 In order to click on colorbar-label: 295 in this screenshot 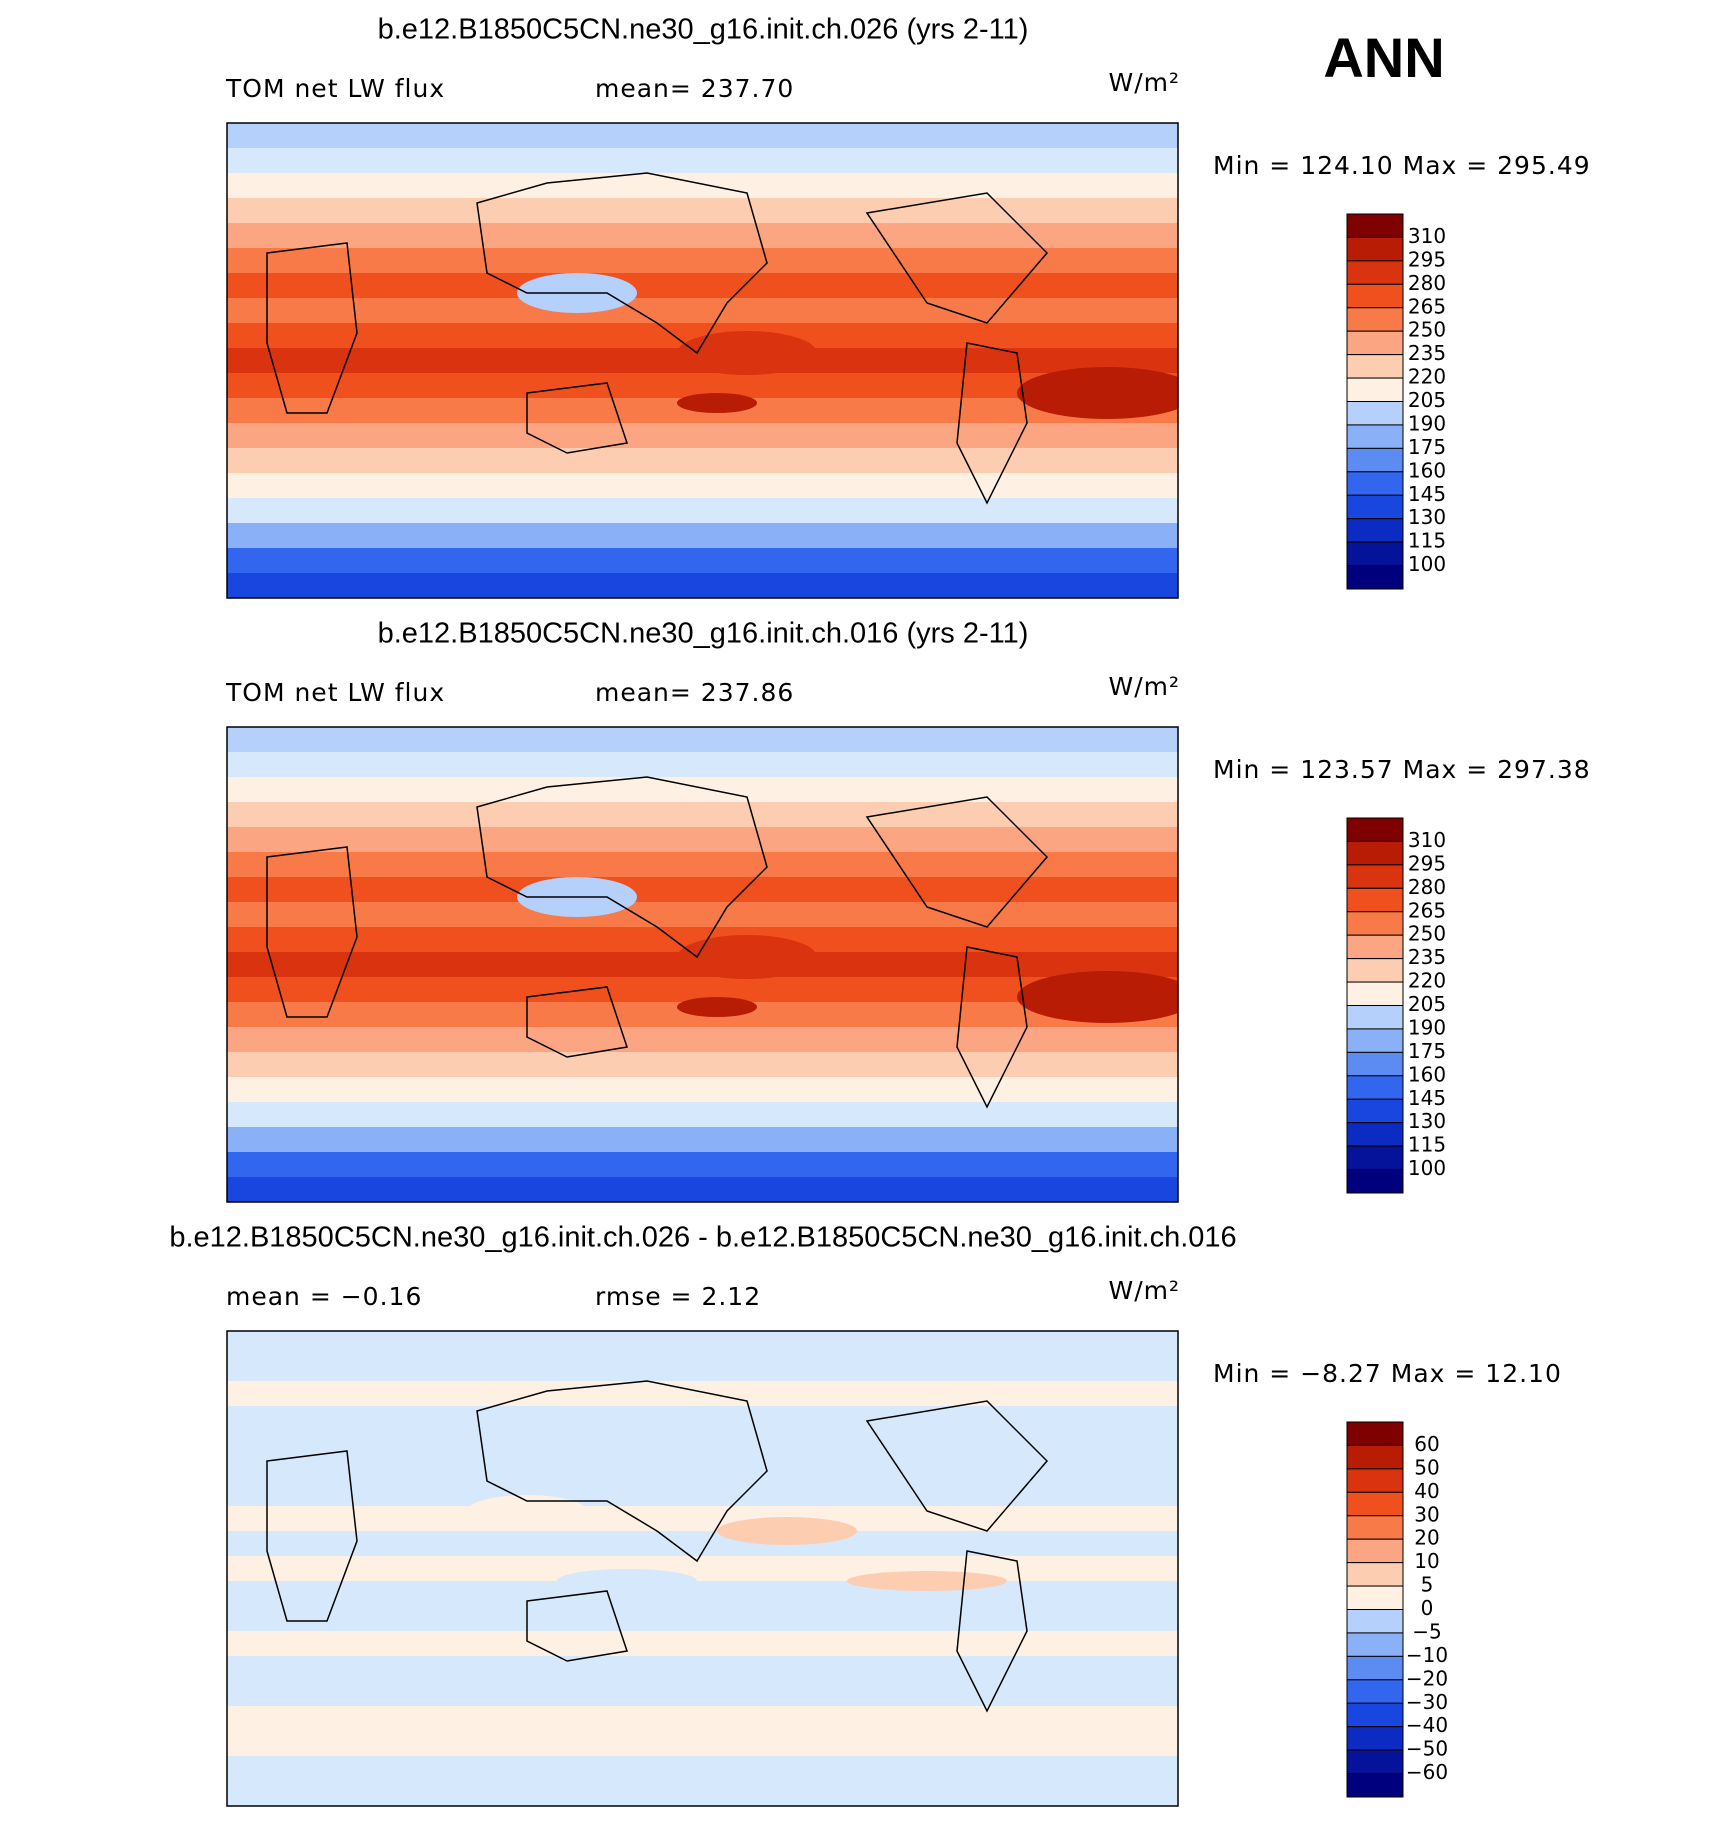, I will do `click(1427, 863)`.